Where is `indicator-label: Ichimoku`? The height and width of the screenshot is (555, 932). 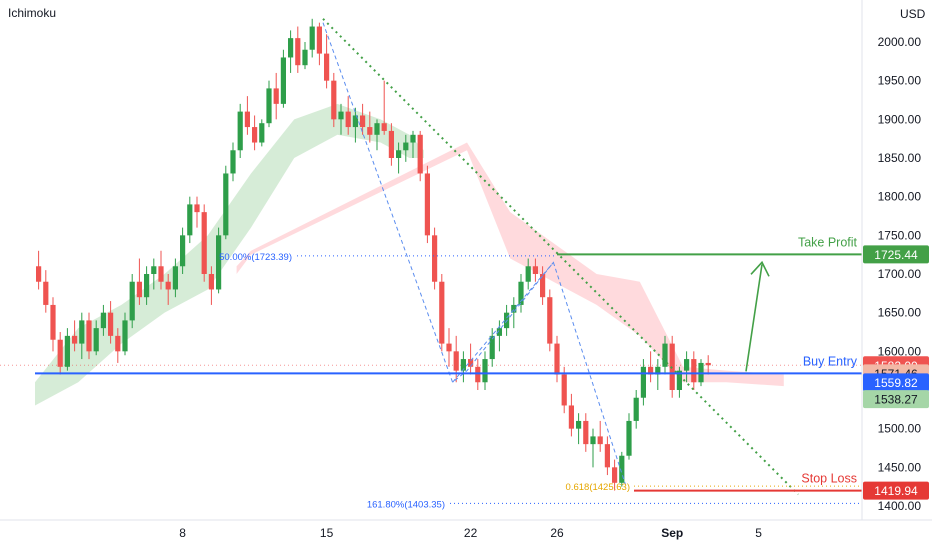 indicator-label: Ichimoku is located at coordinates (32, 13).